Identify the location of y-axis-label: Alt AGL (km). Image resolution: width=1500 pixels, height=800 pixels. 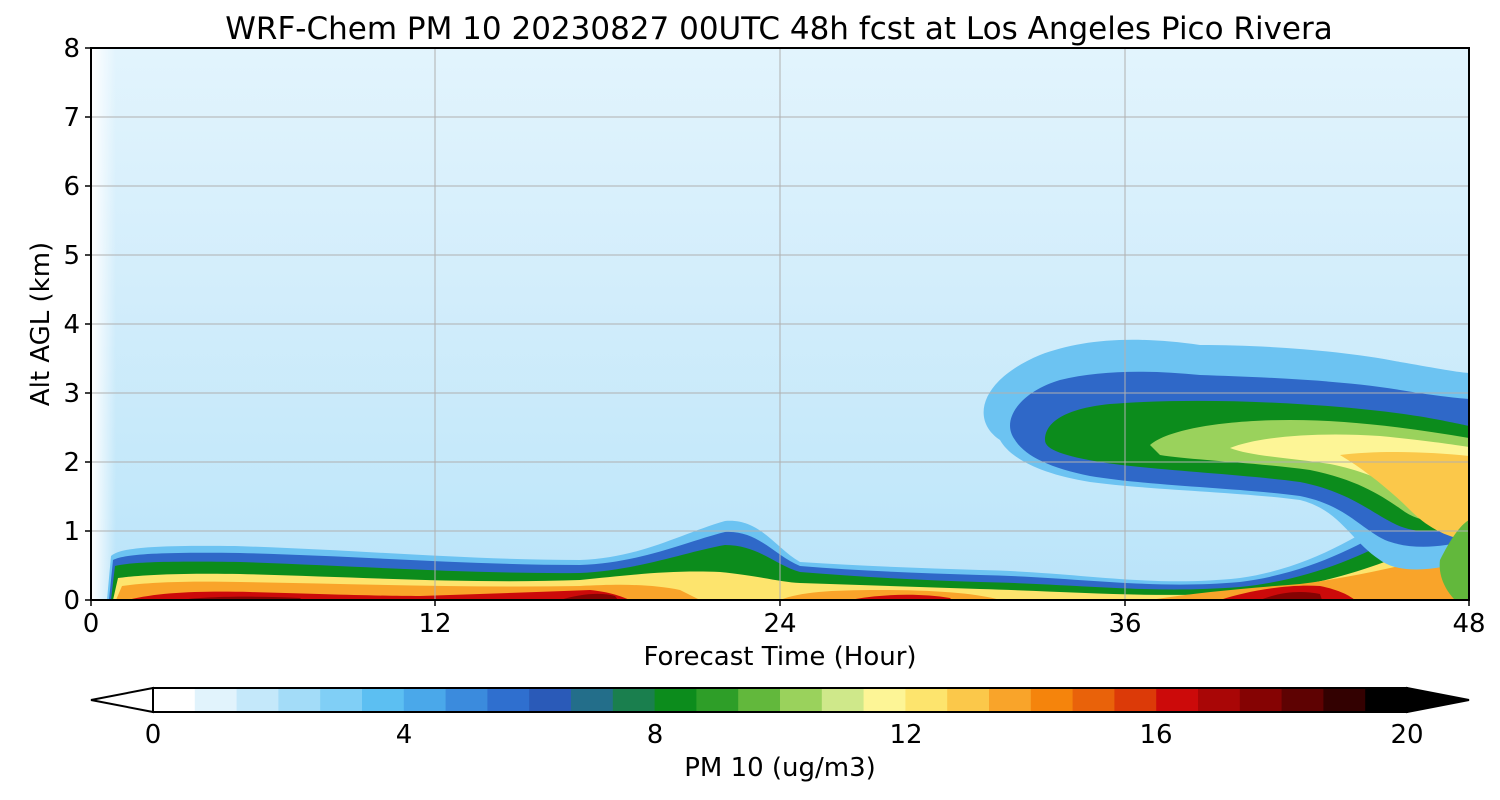
(41, 324).